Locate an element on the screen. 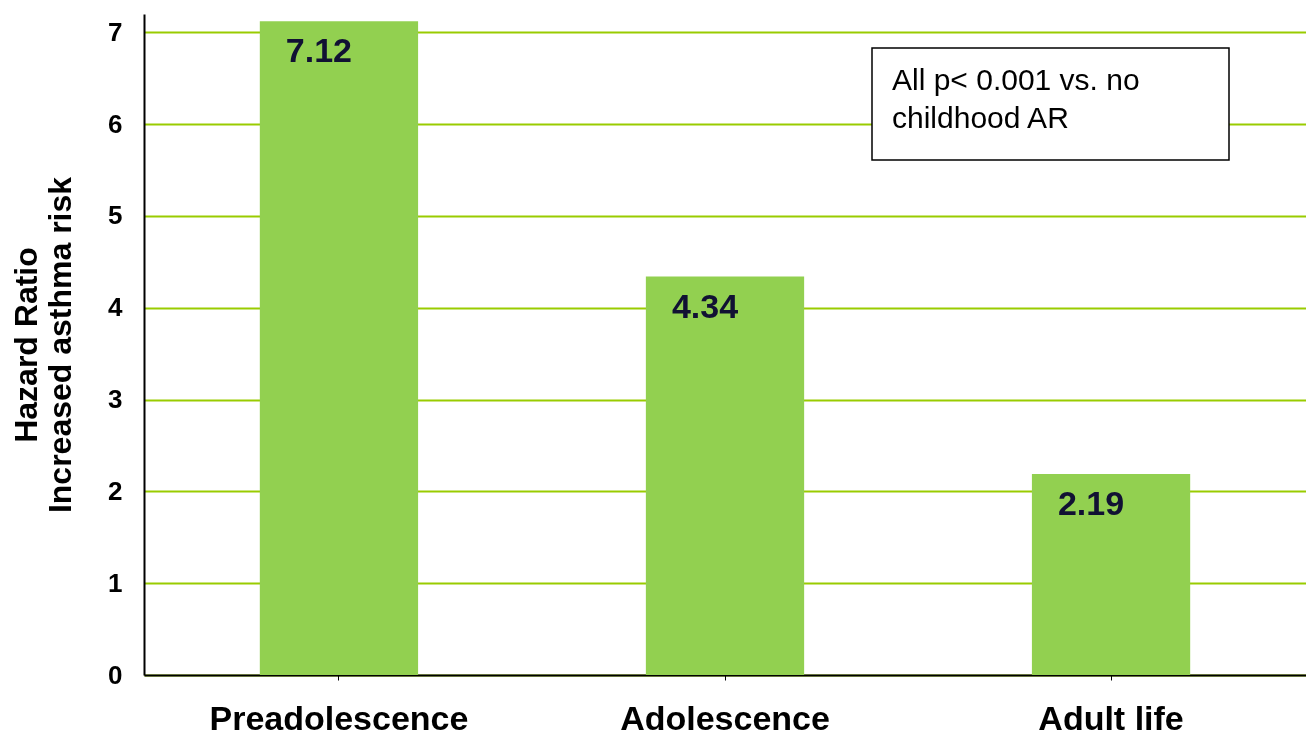 The image size is (1306, 744). x-tick-label: Adolescence is located at coordinates (725, 717).